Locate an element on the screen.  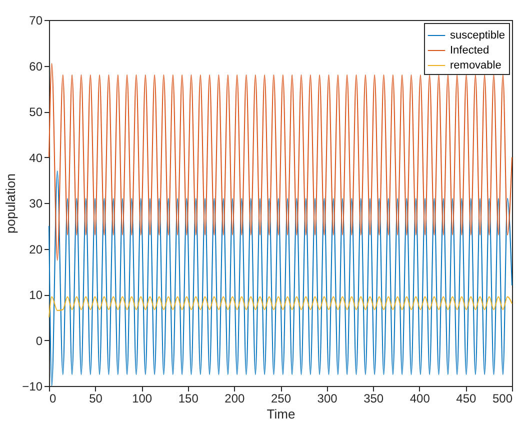
x-tick-label: 400 is located at coordinates (420, 399).